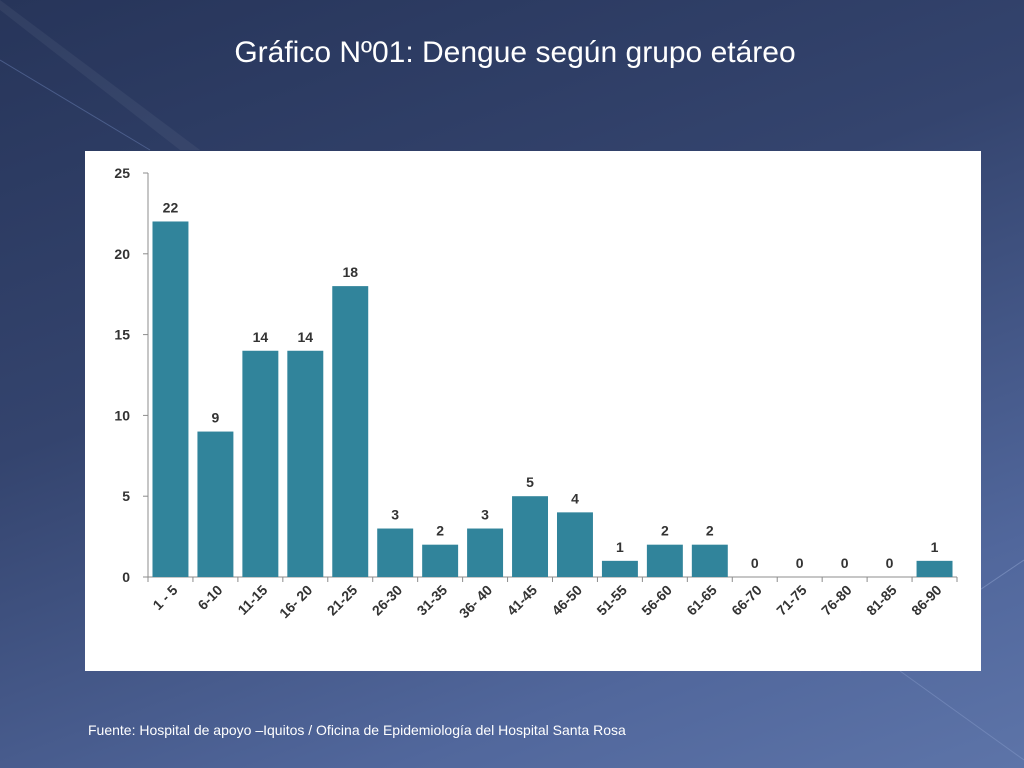 The height and width of the screenshot is (768, 1024). What do you see at coordinates (126, 496) in the screenshot?
I see `y-tick-label: 5` at bounding box center [126, 496].